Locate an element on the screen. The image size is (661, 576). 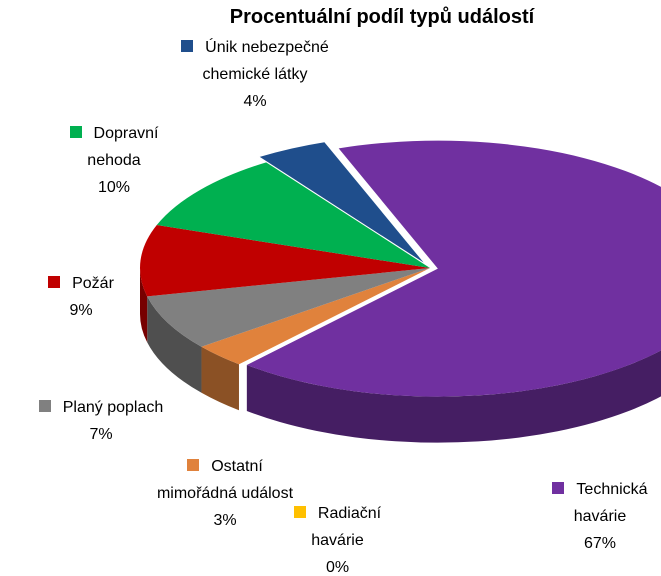
data-label: Technická havárie 67% is located at coordinates (600, 516).